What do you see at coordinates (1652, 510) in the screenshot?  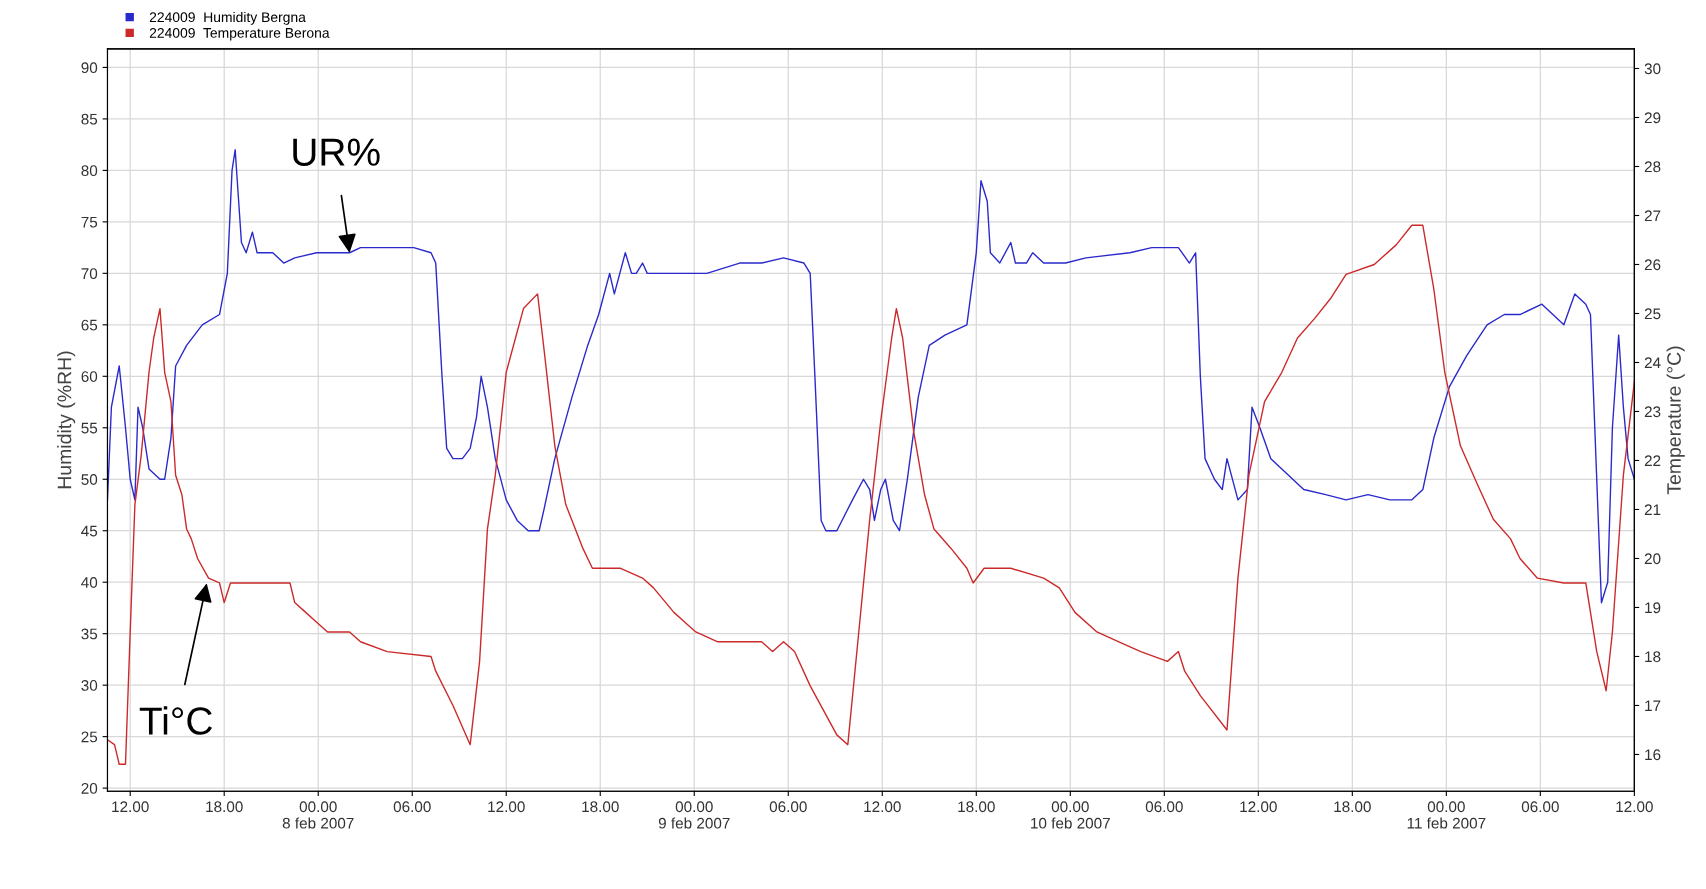 I see `y2-tick-label: 21` at bounding box center [1652, 510].